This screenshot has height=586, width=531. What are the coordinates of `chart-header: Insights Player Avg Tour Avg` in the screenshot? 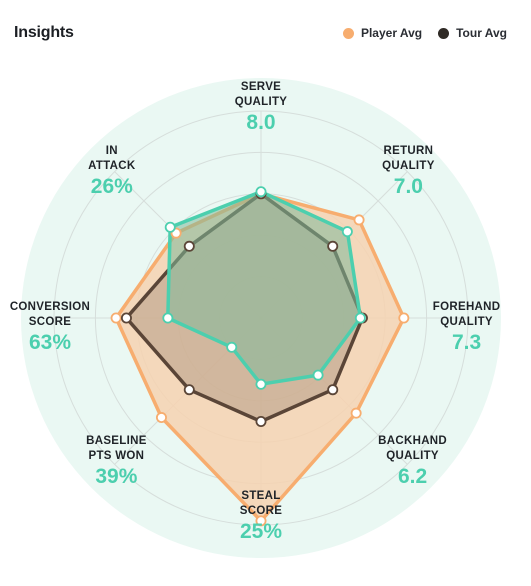 It's located at (265, 30).